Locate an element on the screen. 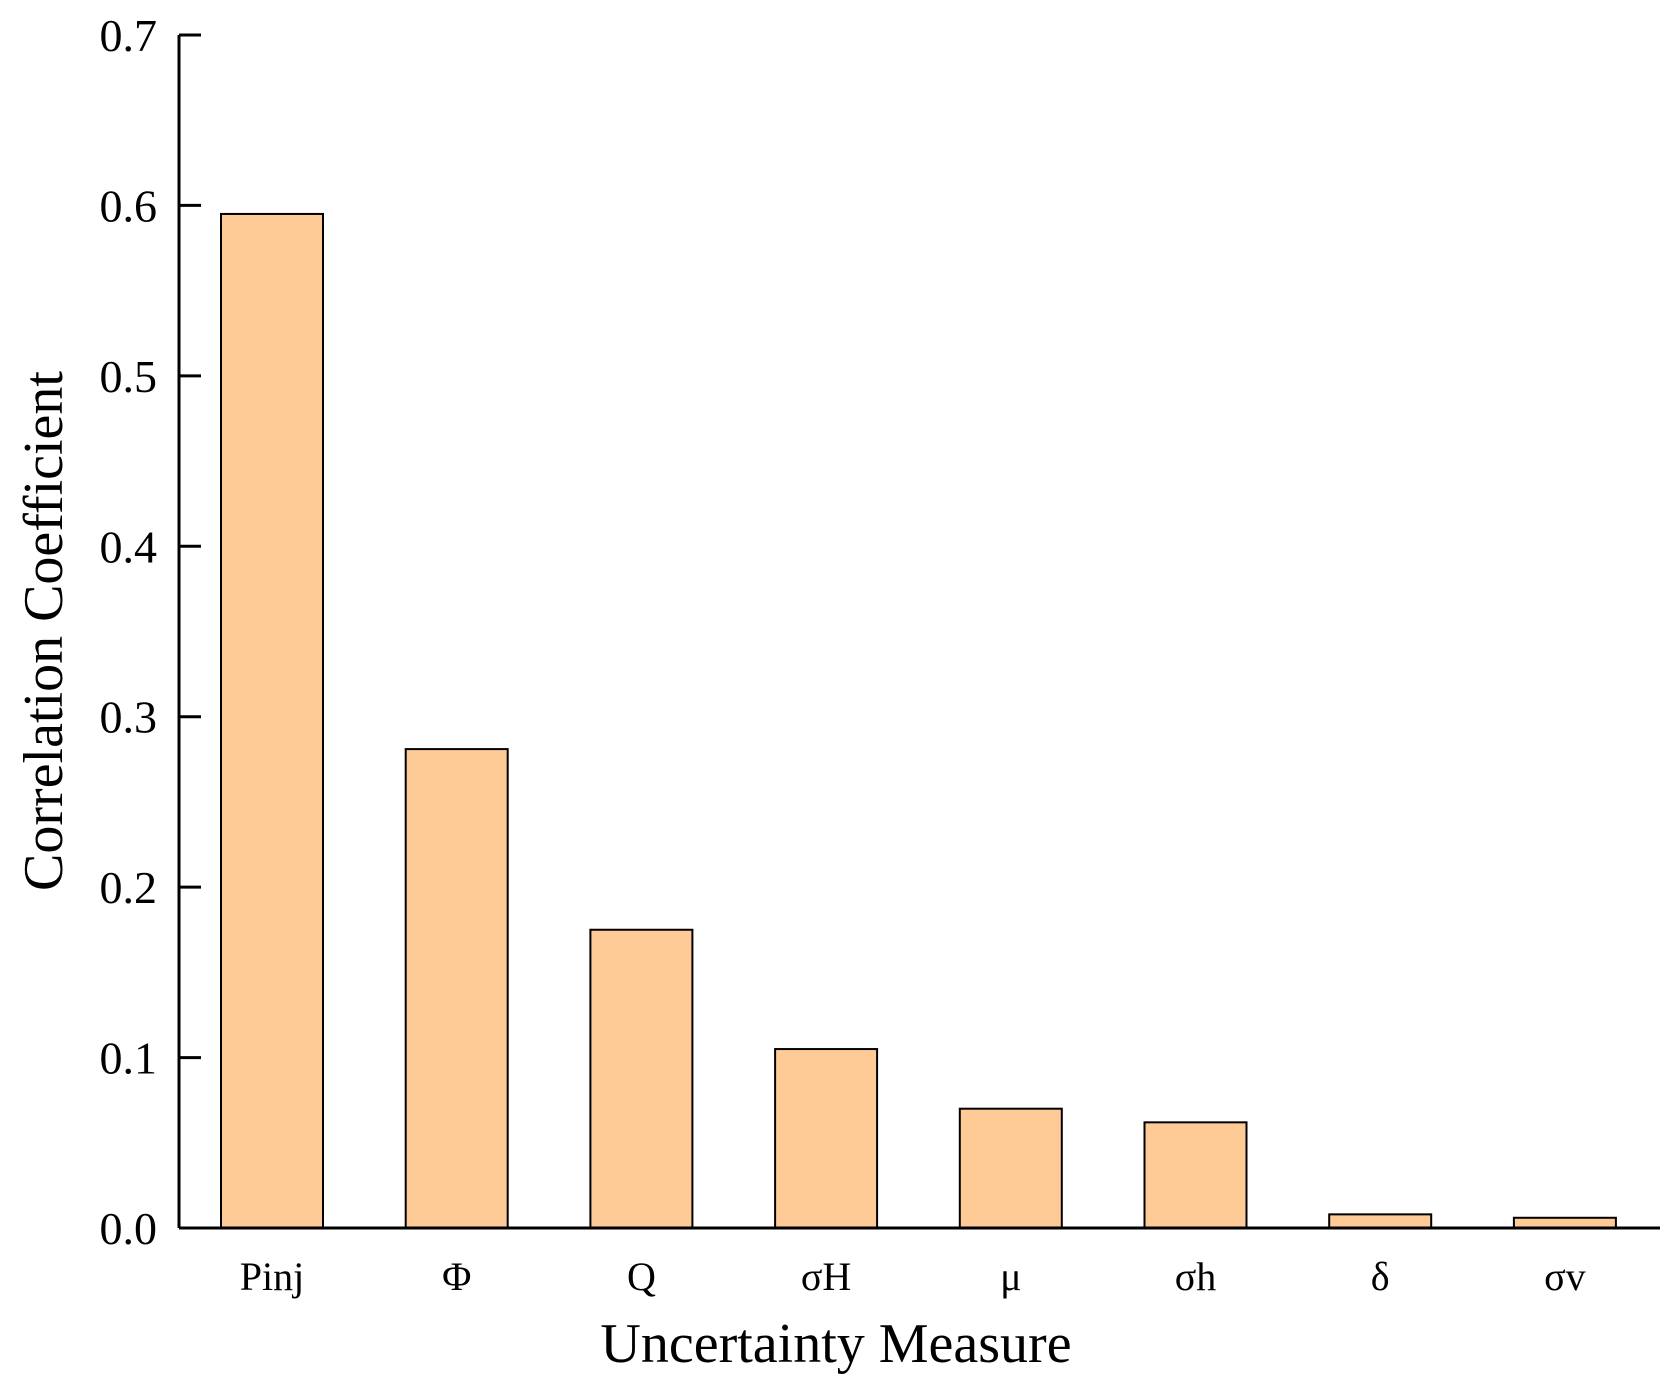  y-tick-label: 0.1 is located at coordinates (129, 1058).